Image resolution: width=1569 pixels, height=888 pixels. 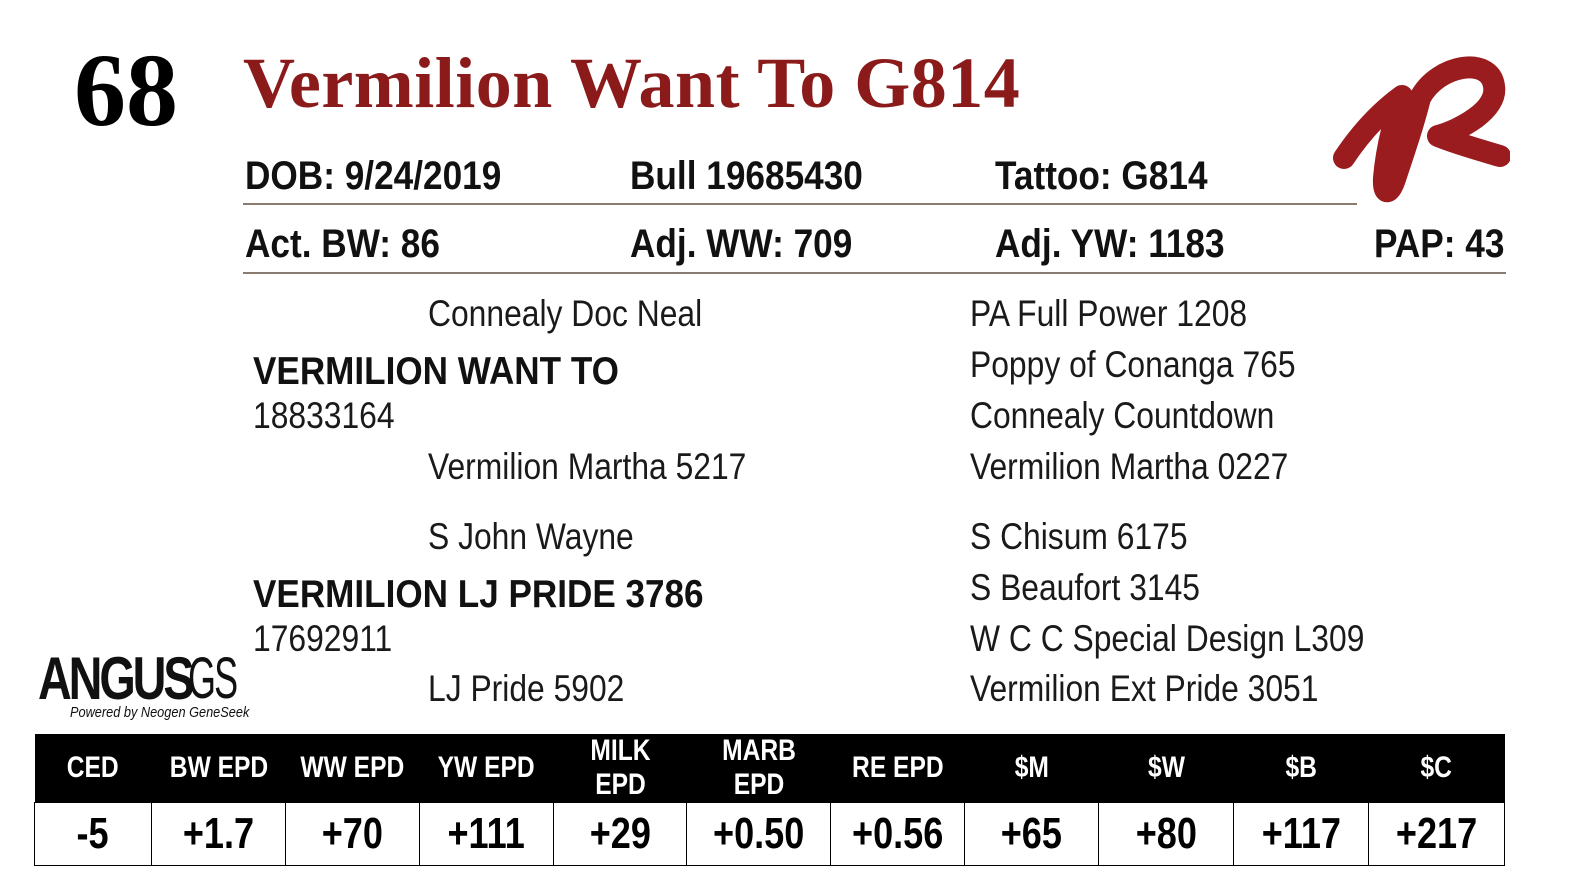 What do you see at coordinates (587, 466) in the screenshot?
I see `sire-dam: Vermilion Martha 5217` at bounding box center [587, 466].